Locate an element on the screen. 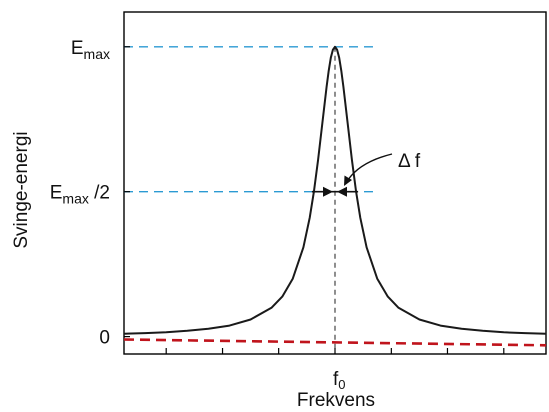  delta-f-annotation: Δ f is located at coordinates (366, 174).